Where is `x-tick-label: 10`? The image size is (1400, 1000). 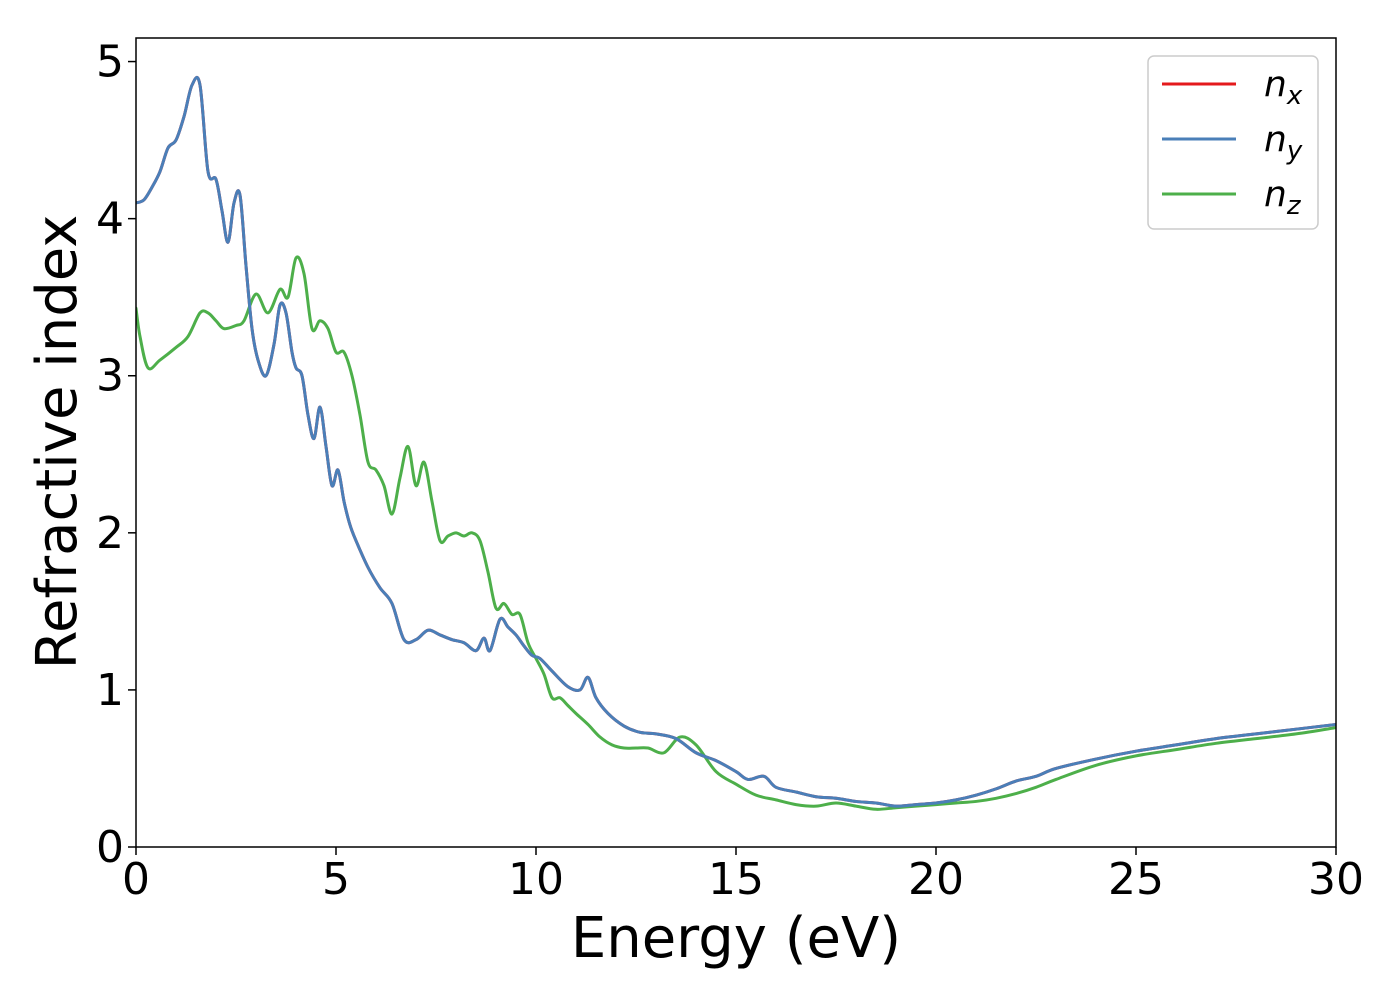
x-tick-label: 10 is located at coordinates (536, 879).